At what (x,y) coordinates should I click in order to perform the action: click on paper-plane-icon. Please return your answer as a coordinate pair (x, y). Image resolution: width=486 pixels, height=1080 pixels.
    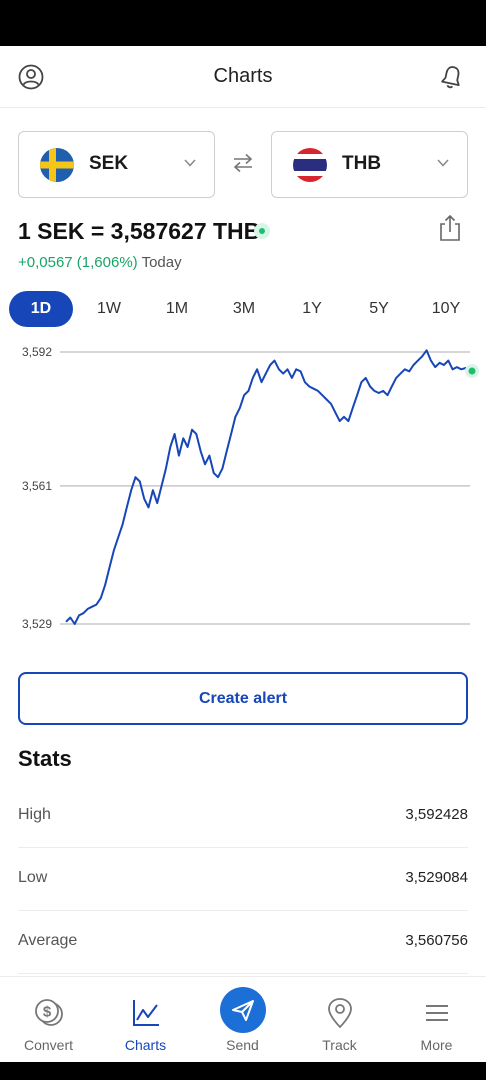
    Looking at the image, I should click on (242, 1010).